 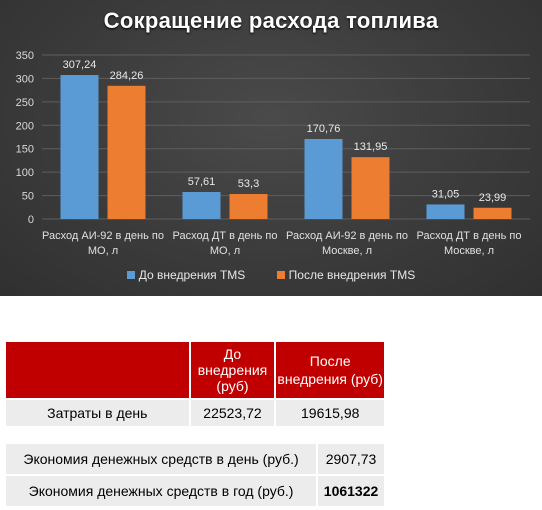 What do you see at coordinates (232, 354) in the screenshot?
I see `header-before-line-1: До` at bounding box center [232, 354].